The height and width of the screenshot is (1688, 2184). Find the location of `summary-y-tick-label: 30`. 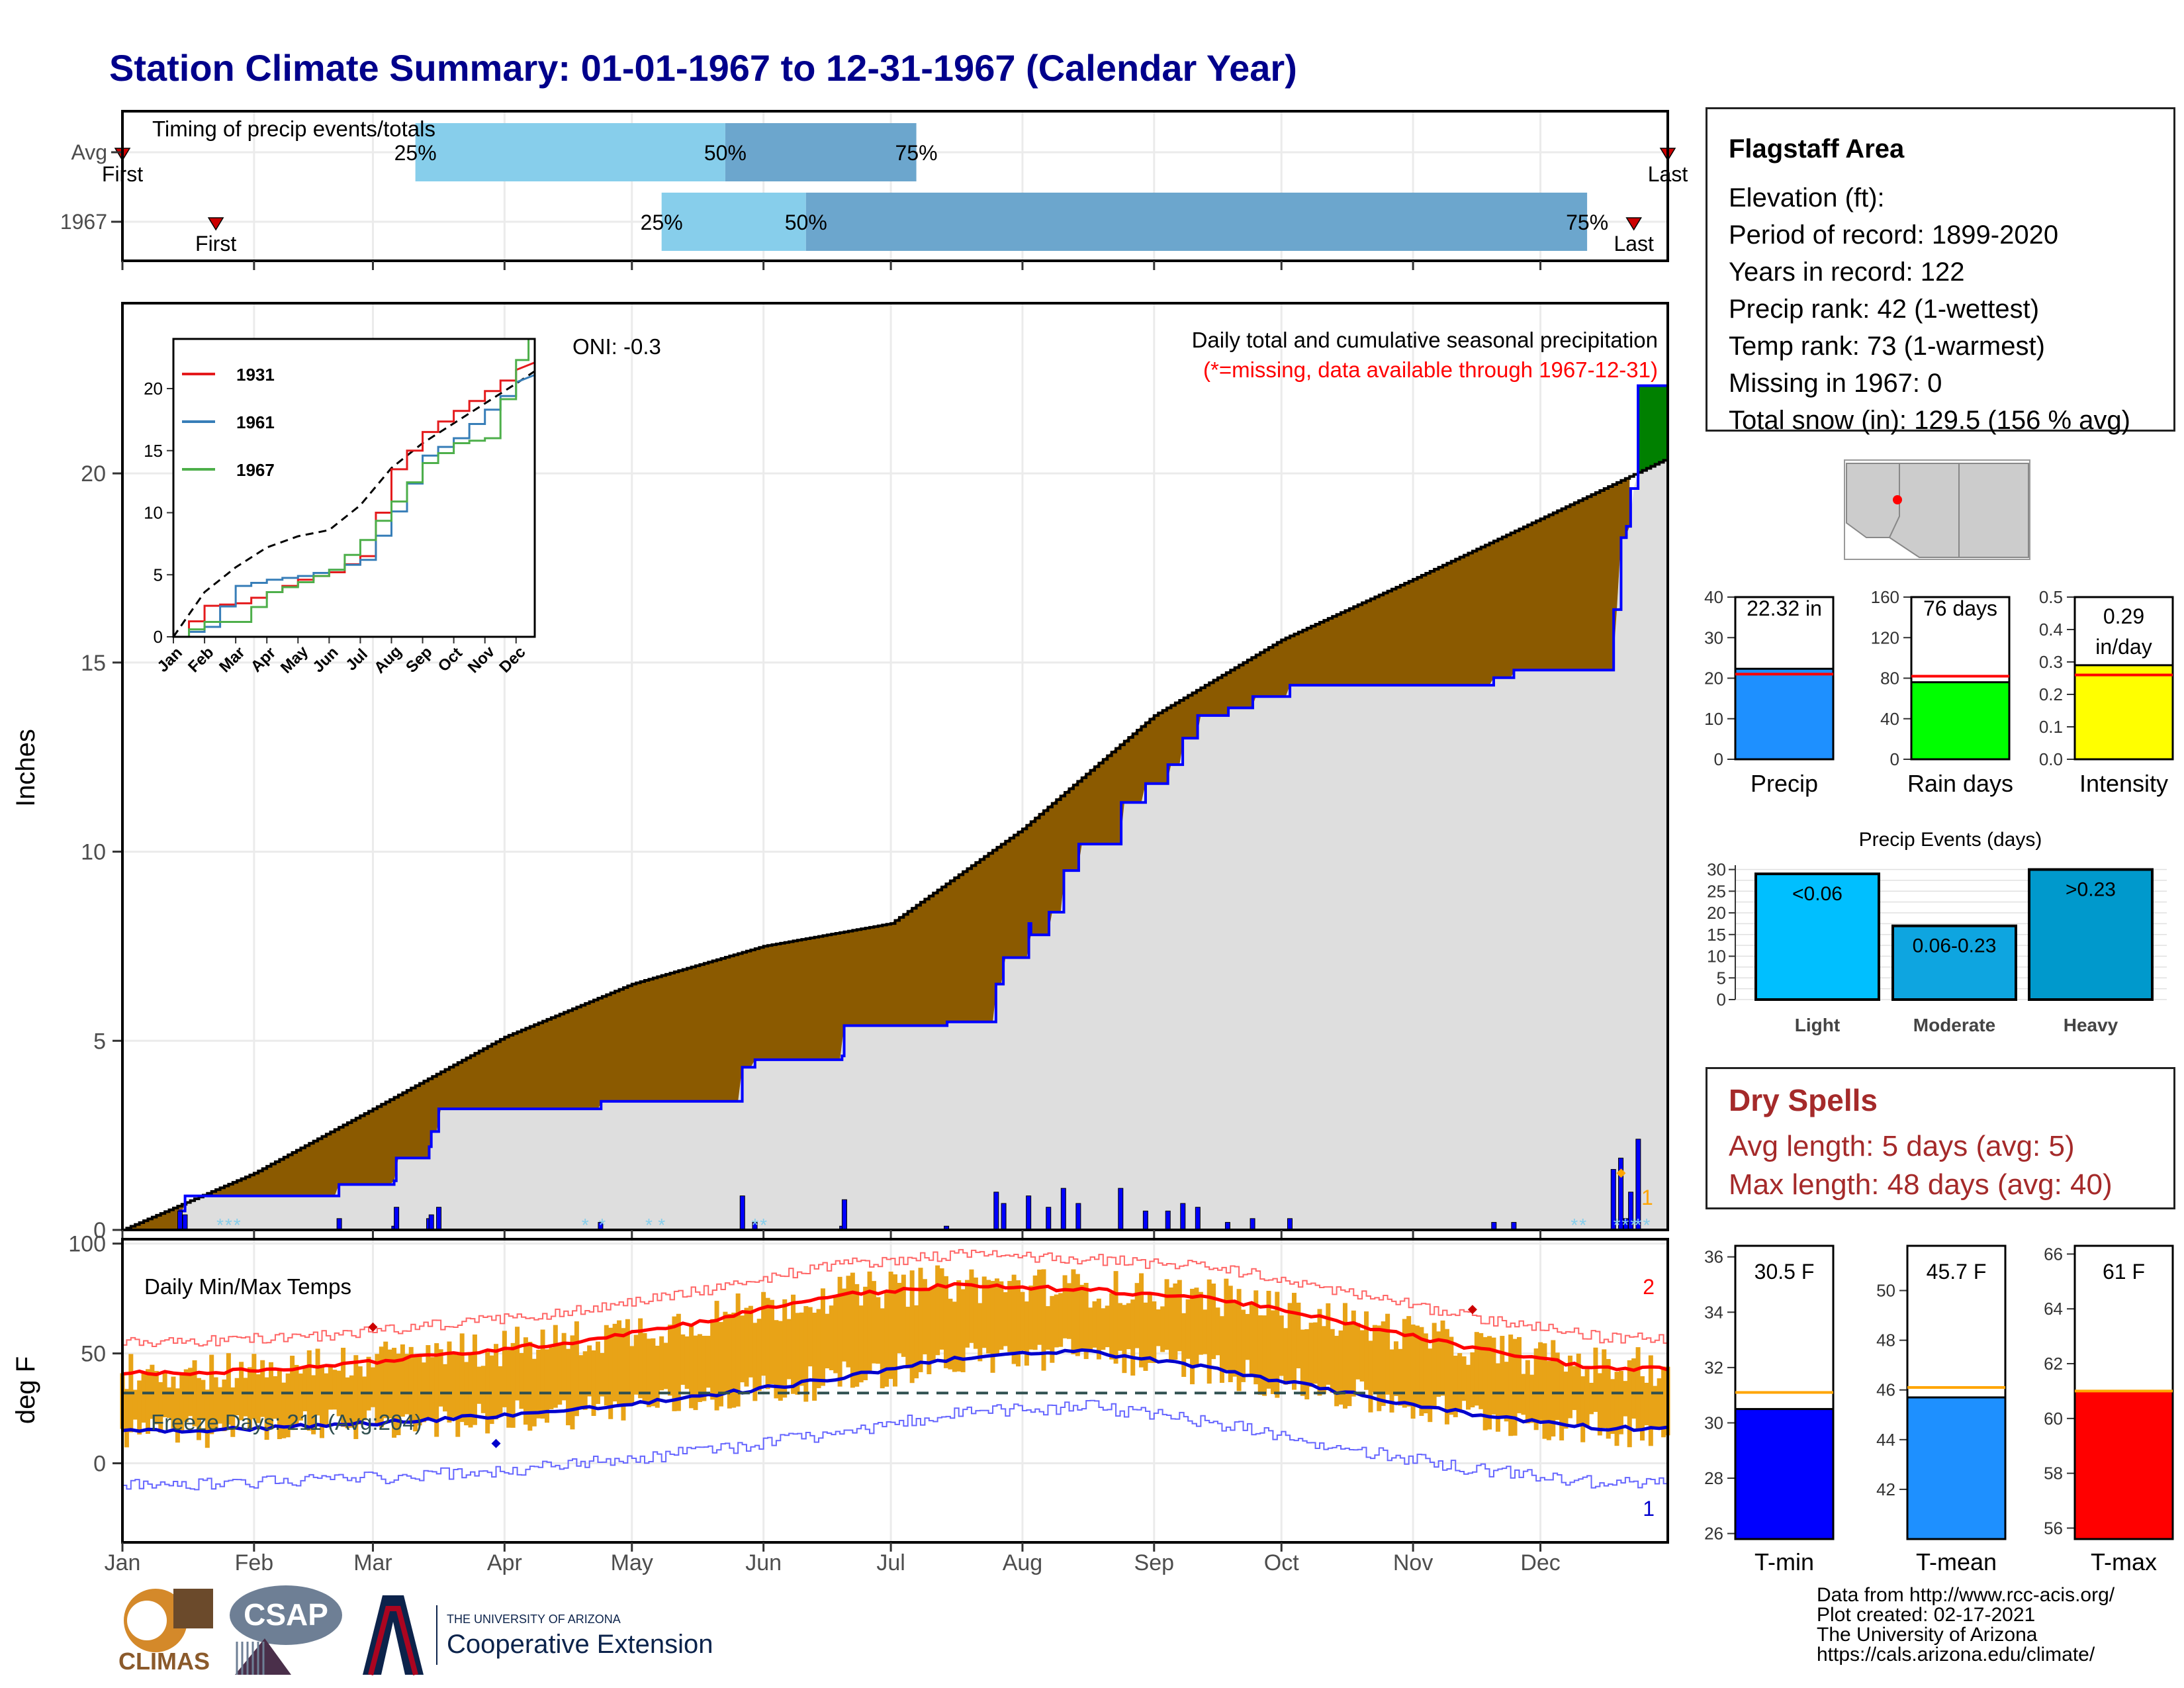

summary-y-tick-label: 30 is located at coordinates (1713, 637).